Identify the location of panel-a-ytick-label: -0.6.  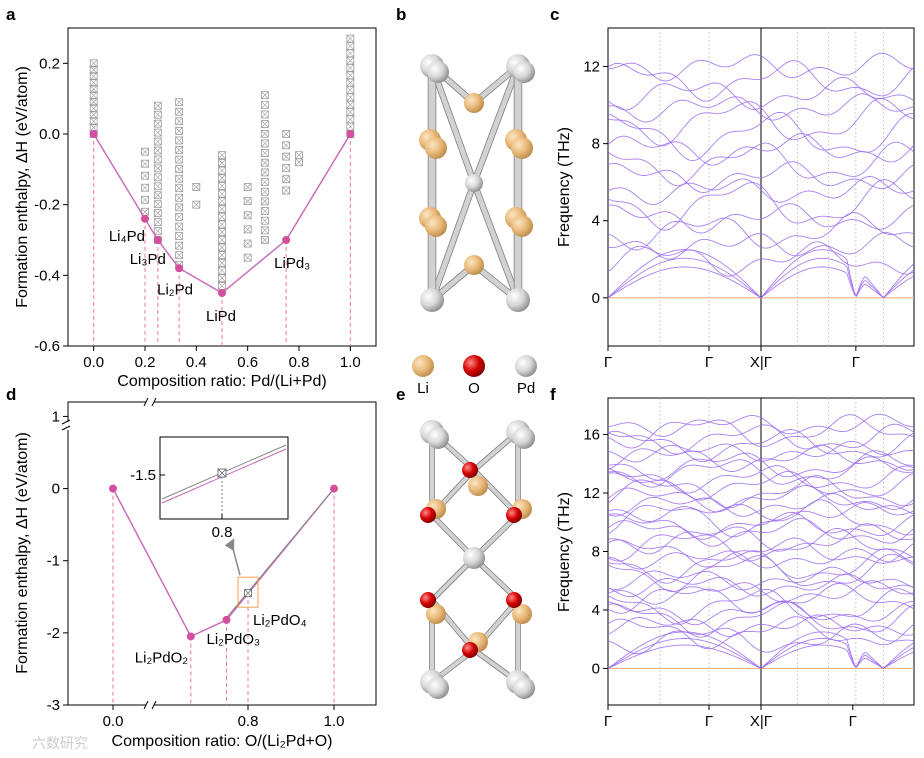
(47, 346).